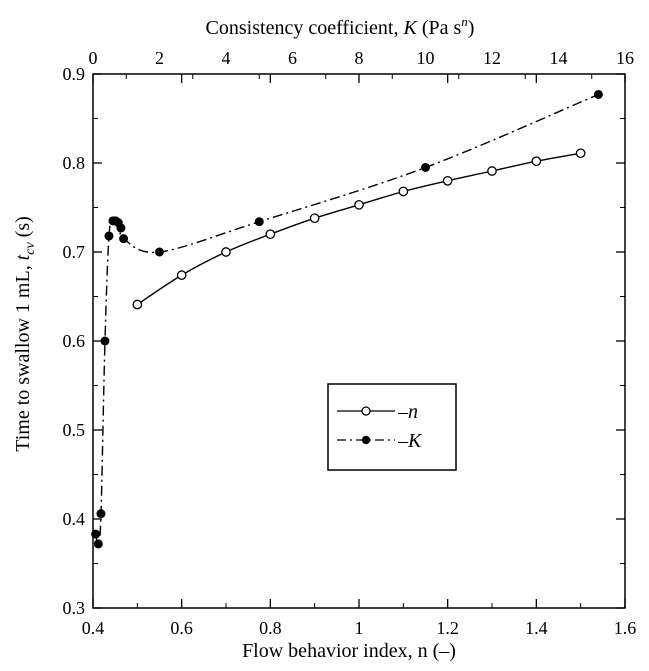 Image resolution: width=649 pixels, height=671 pixels. Describe the element at coordinates (74, 74) in the screenshot. I see `y-tick-label: 0.9` at that location.